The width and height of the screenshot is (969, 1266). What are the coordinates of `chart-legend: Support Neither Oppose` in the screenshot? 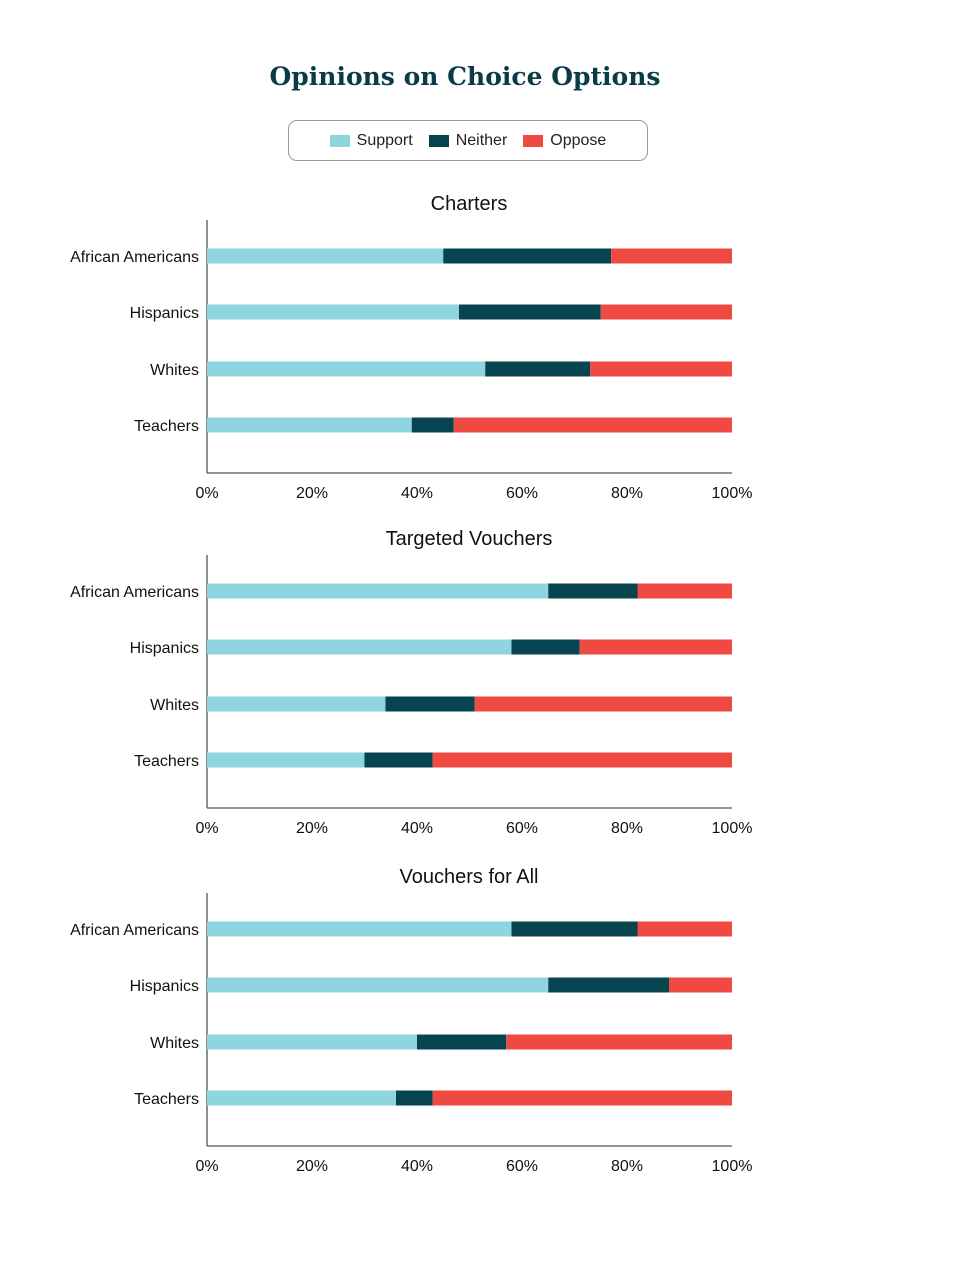 It's located at (468, 140).